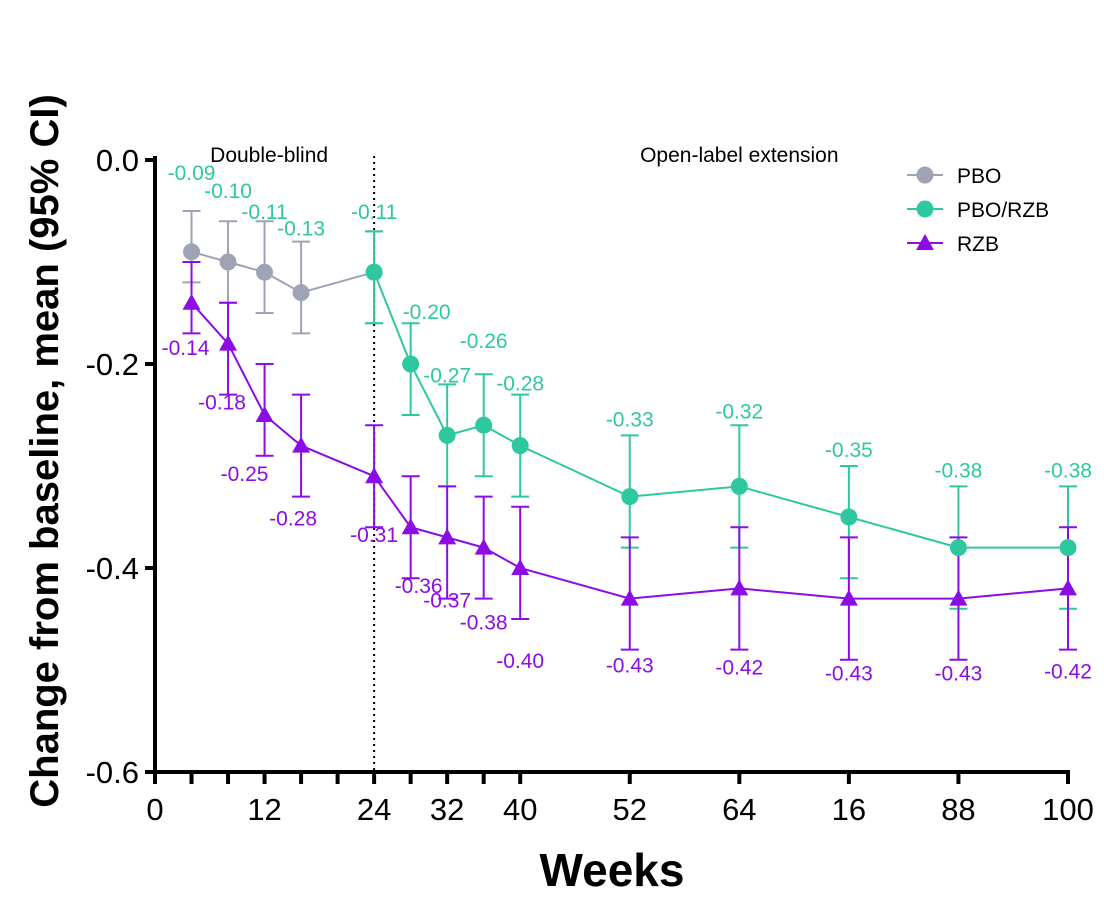 The width and height of the screenshot is (1104, 902). What do you see at coordinates (112, 772) in the screenshot?
I see `y-tick-label: -0.6` at bounding box center [112, 772].